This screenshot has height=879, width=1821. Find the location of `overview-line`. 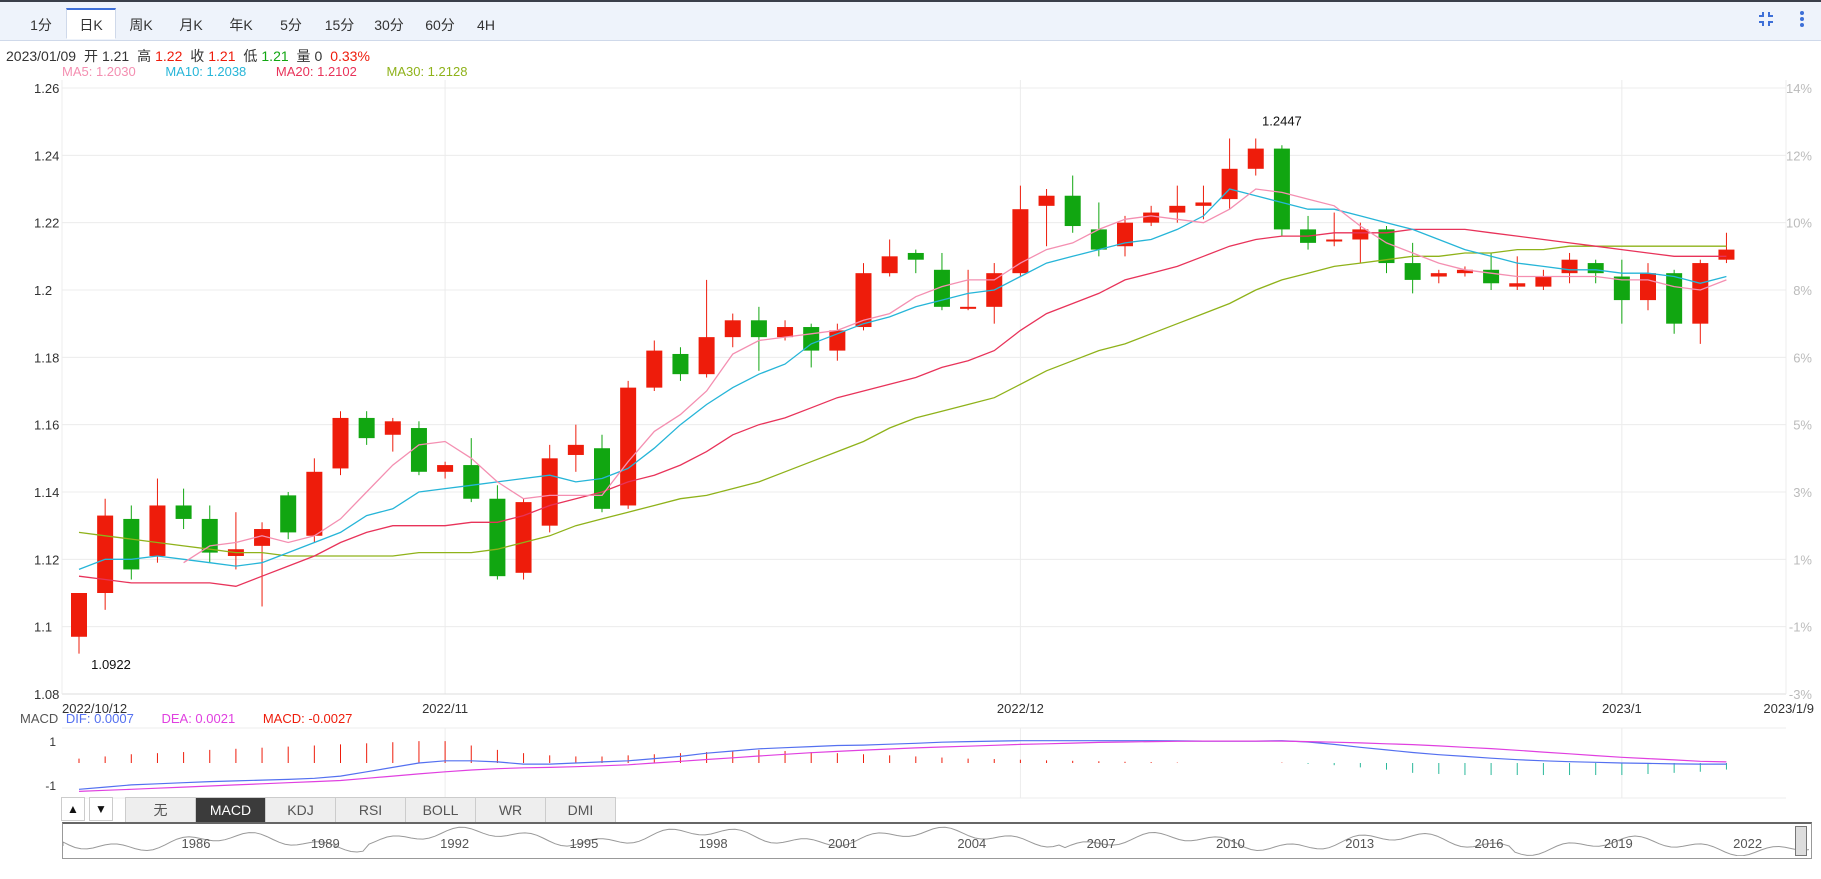

overview-line is located at coordinates (936, 841).